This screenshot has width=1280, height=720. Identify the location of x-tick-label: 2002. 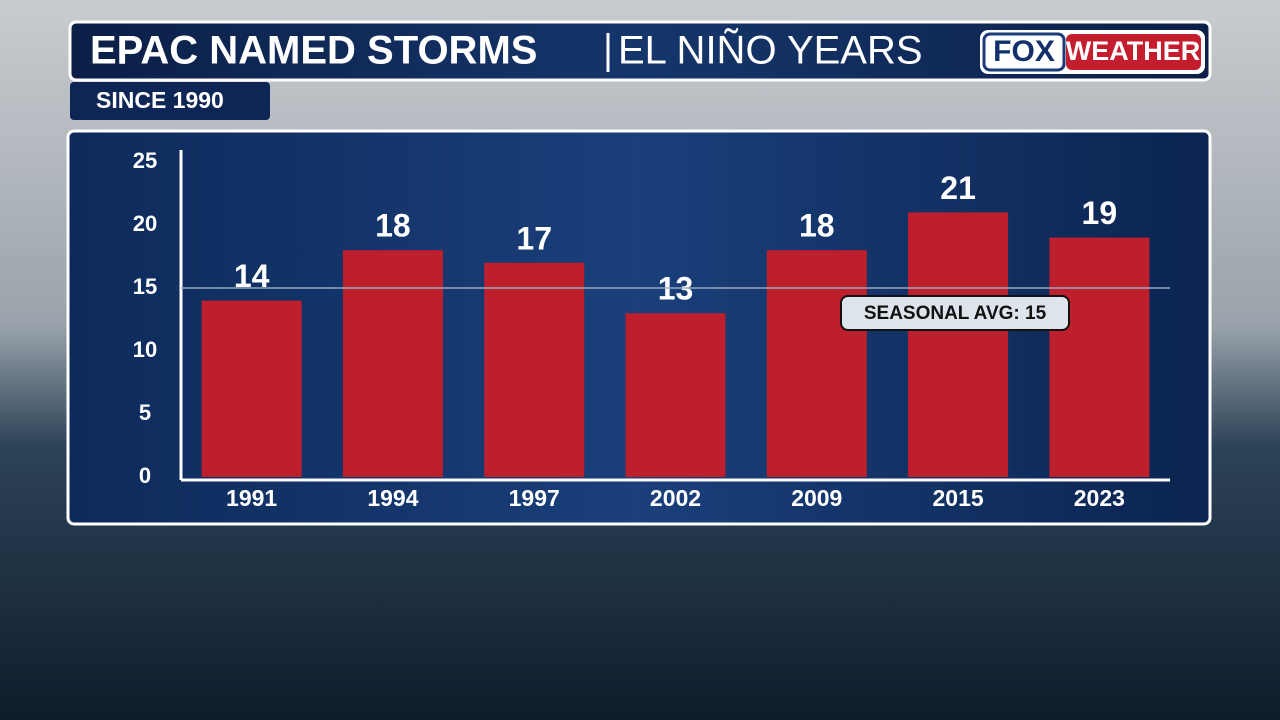
(675, 498).